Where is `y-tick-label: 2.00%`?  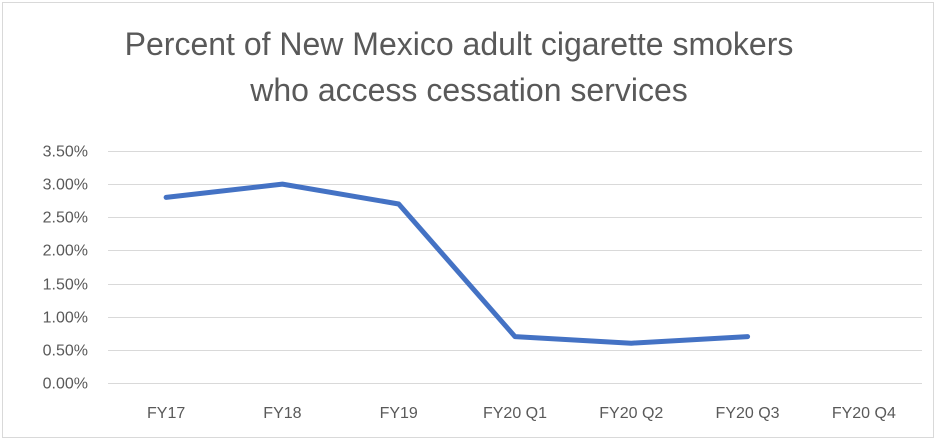 y-tick-label: 2.00% is located at coordinates (65, 251).